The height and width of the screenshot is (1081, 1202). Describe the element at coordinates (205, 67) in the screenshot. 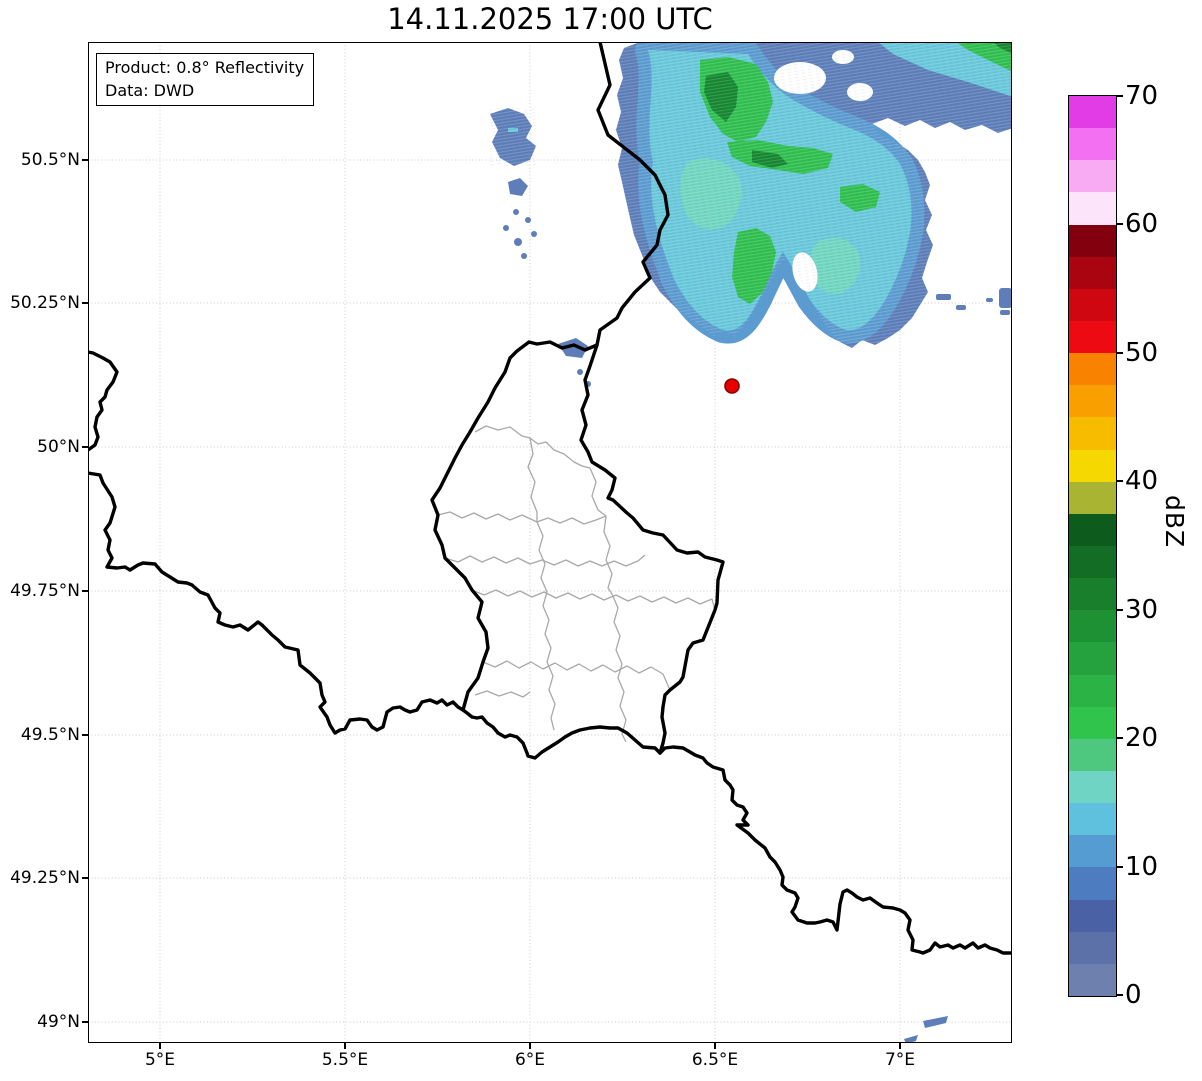

I see `annotation-product: Product: 0.8° Reflectivity` at that location.